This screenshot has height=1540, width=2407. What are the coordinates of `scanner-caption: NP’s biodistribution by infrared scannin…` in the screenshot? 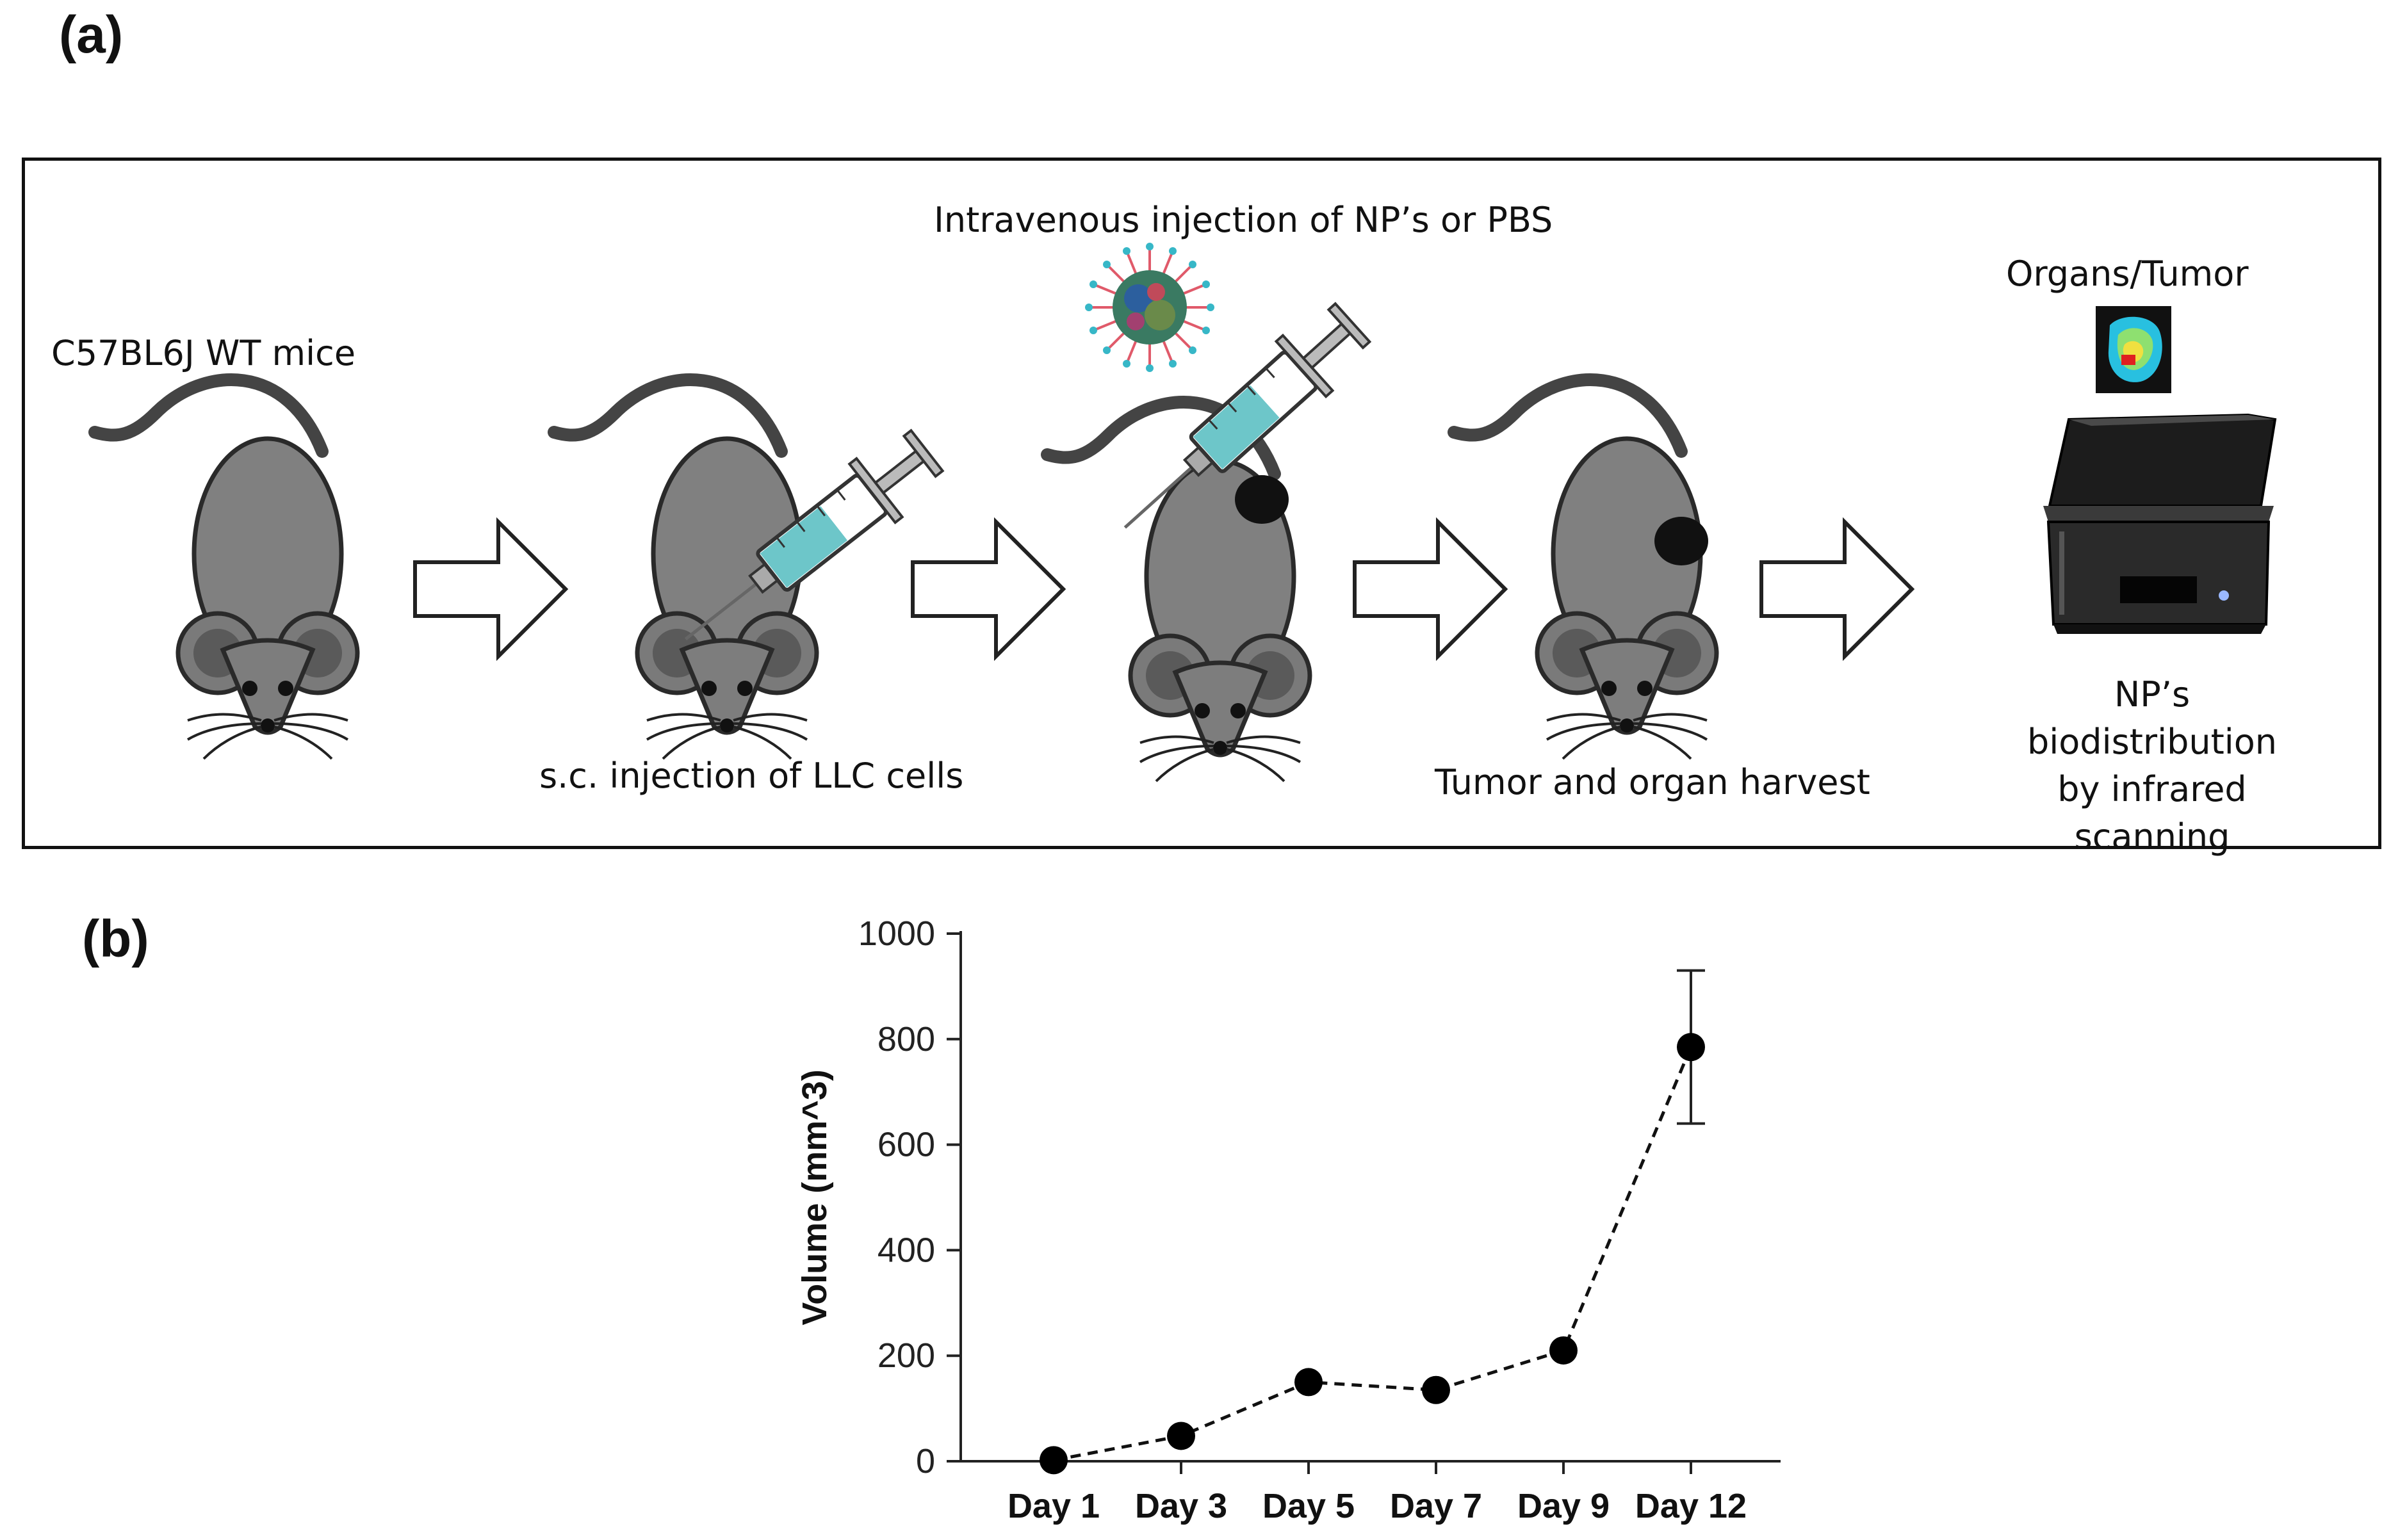 It's located at (2152, 766).